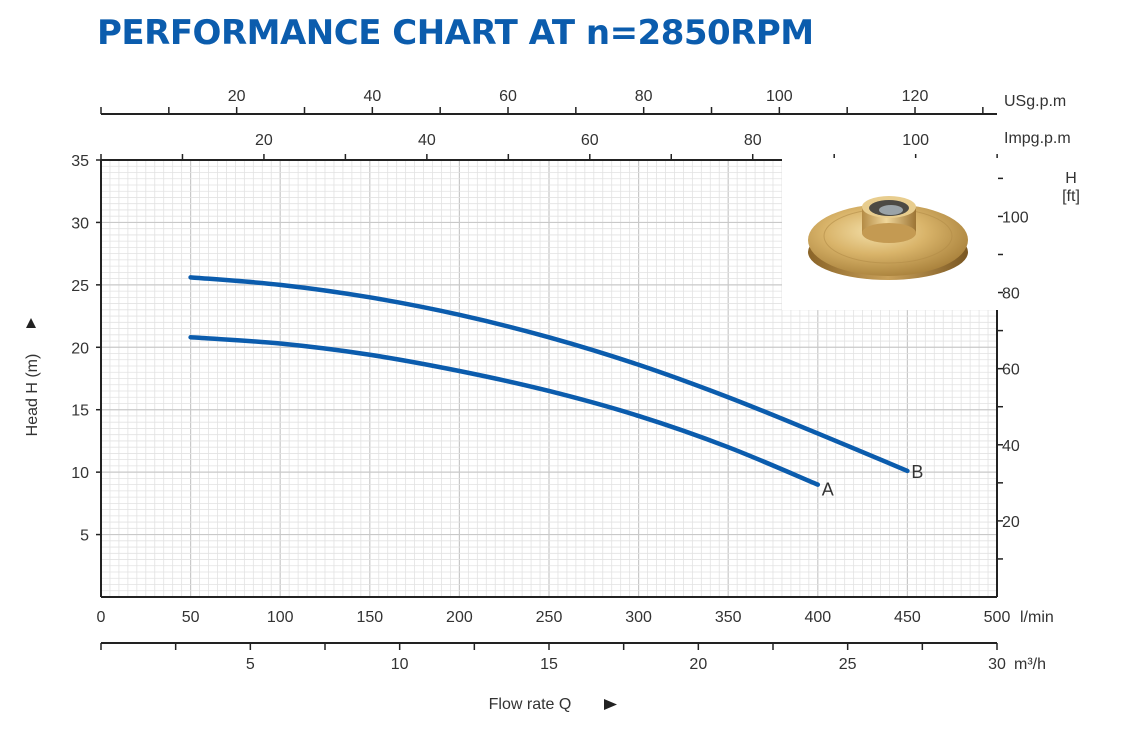 This screenshot has height=742, width=1148. I want to click on impgpm-tick-label: 20, so click(264, 140).